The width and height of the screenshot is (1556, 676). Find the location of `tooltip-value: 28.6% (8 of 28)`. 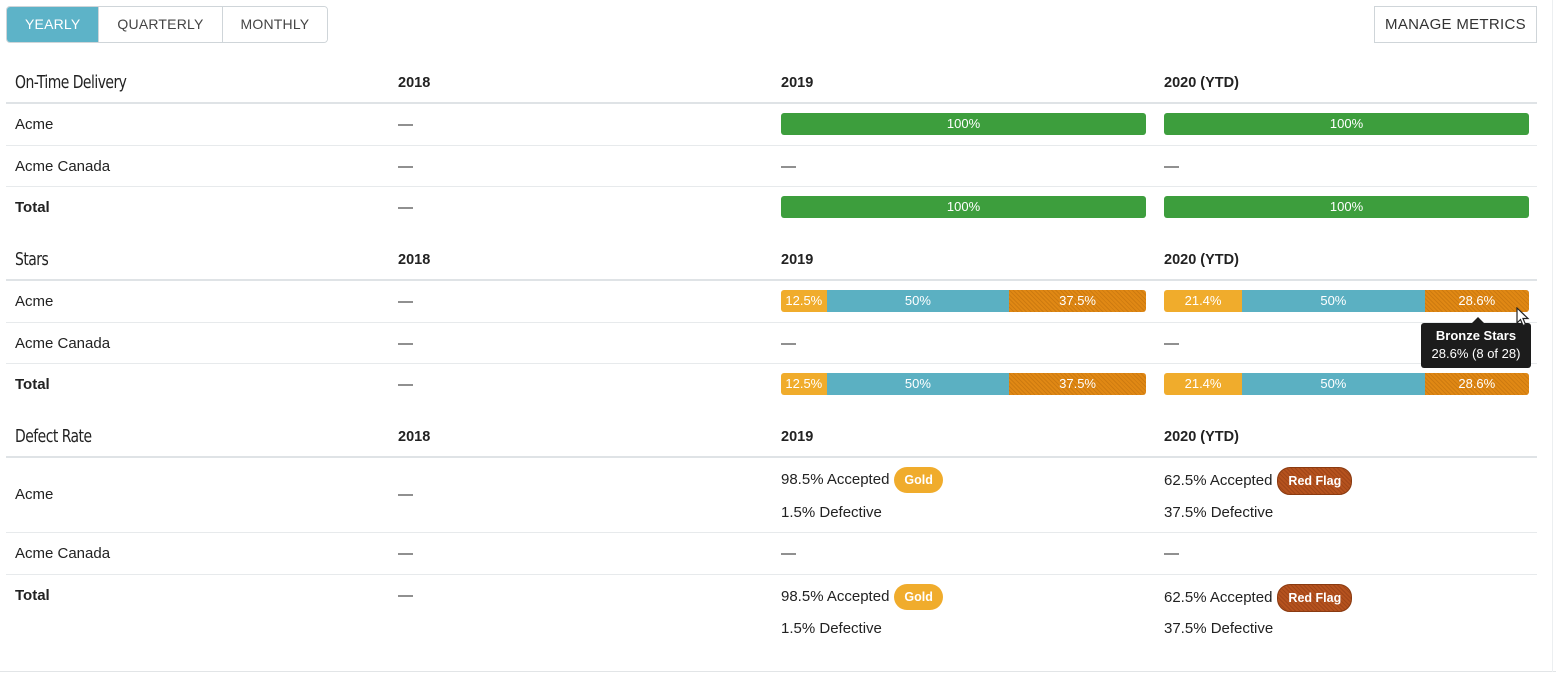

tooltip-value: 28.6% (8 of 28) is located at coordinates (1476, 353).